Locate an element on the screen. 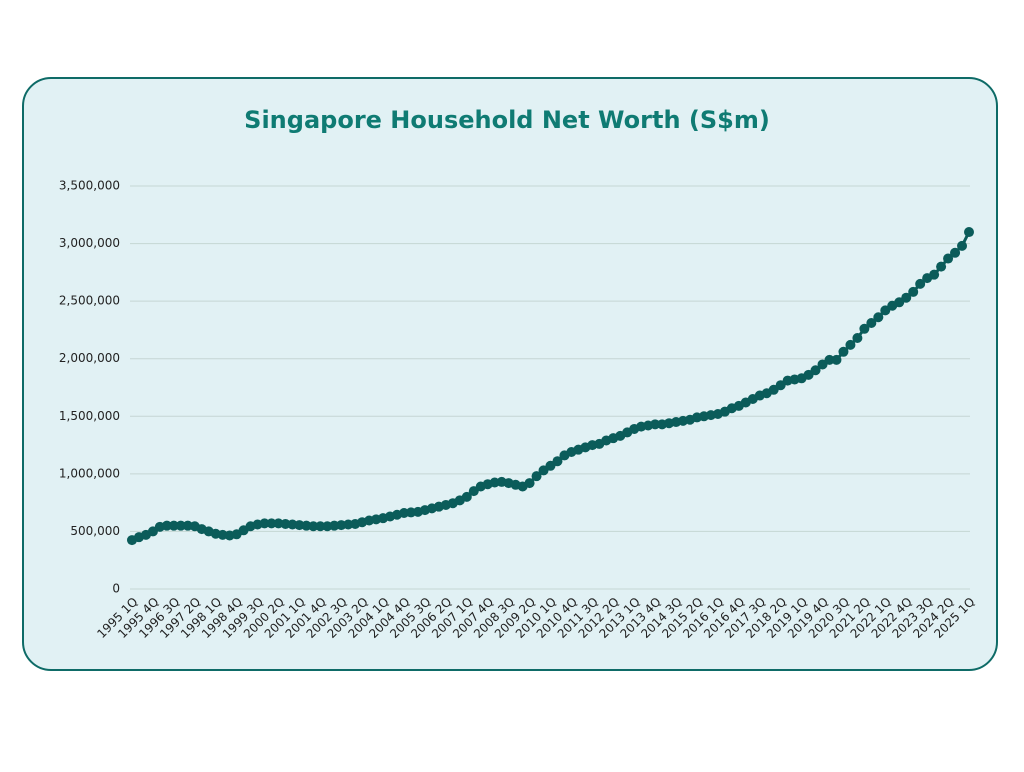 The height and width of the screenshot is (772, 1024). y-tick-label: 500,000 is located at coordinates (95, 531).